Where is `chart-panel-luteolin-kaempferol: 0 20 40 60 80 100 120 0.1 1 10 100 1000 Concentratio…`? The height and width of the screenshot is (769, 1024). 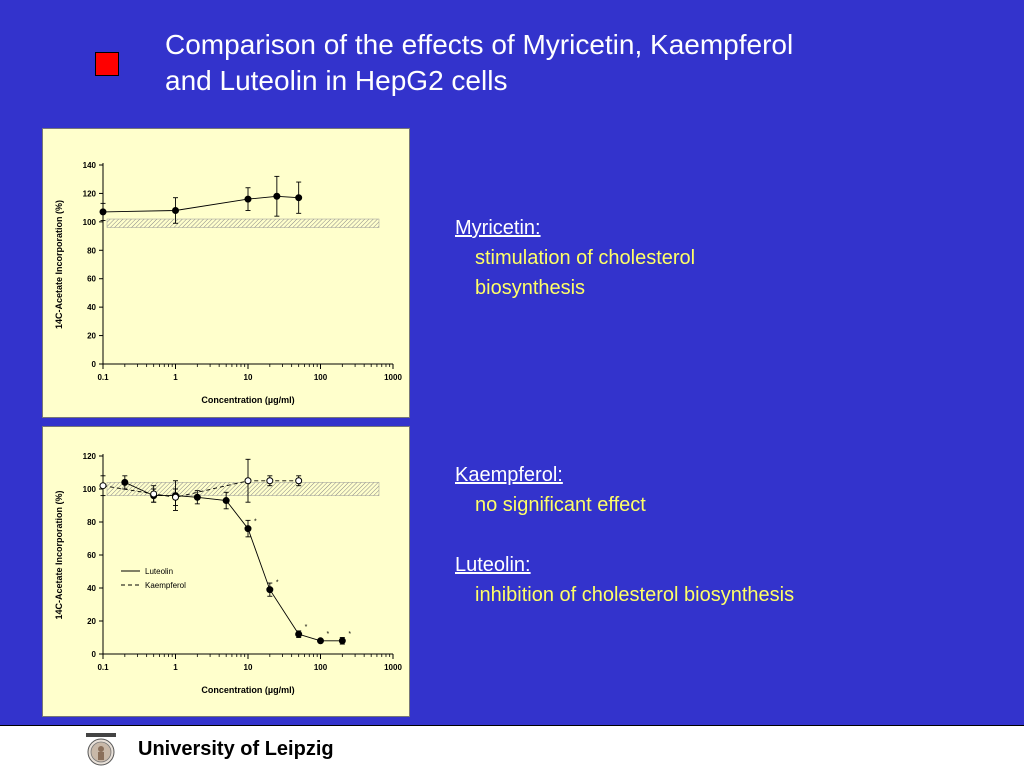 chart-panel-luteolin-kaempferol: 0 20 40 60 80 100 120 0.1 1 10 100 1000 Concentratio… is located at coordinates (226, 571).